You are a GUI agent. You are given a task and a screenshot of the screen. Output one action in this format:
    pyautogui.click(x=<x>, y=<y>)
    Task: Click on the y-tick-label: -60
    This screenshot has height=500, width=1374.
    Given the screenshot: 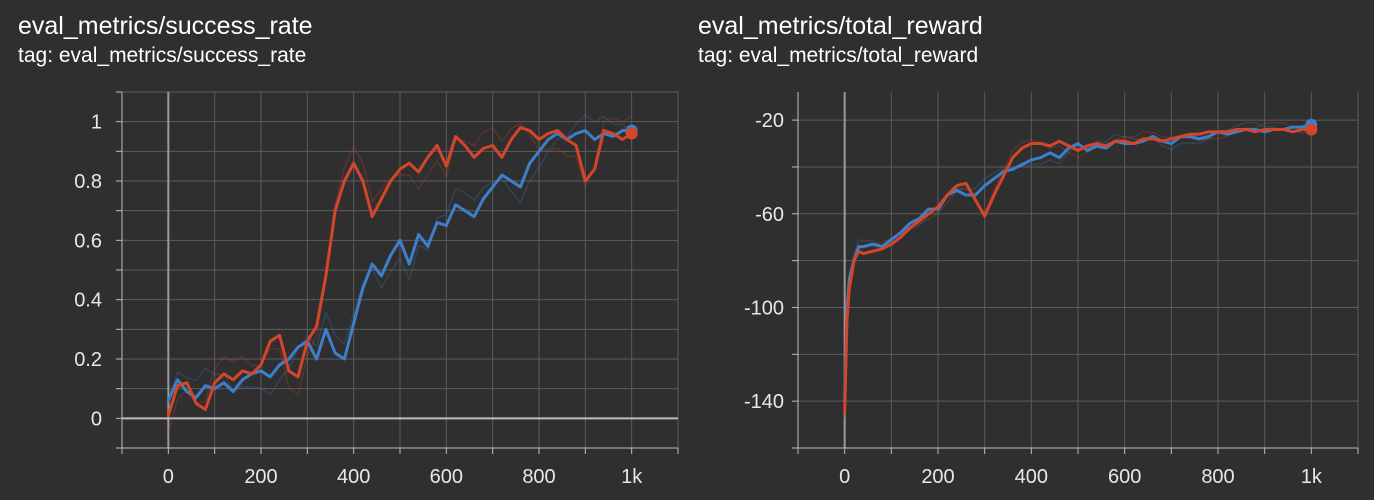 What is the action you would take?
    pyautogui.click(x=769, y=215)
    